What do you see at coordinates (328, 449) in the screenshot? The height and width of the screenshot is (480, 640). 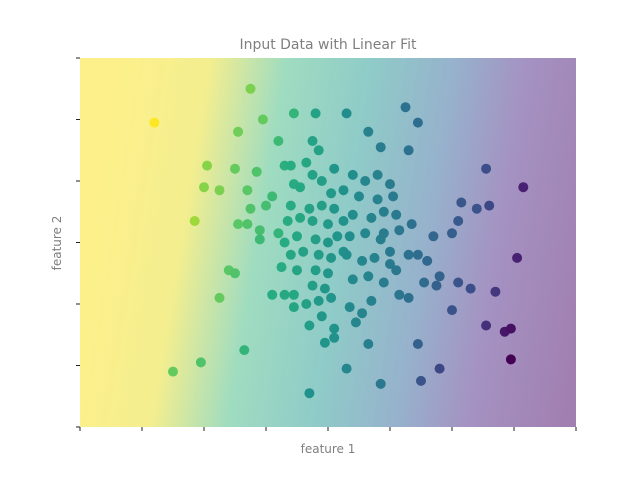 I see `x-axis-label: feature 1` at bounding box center [328, 449].